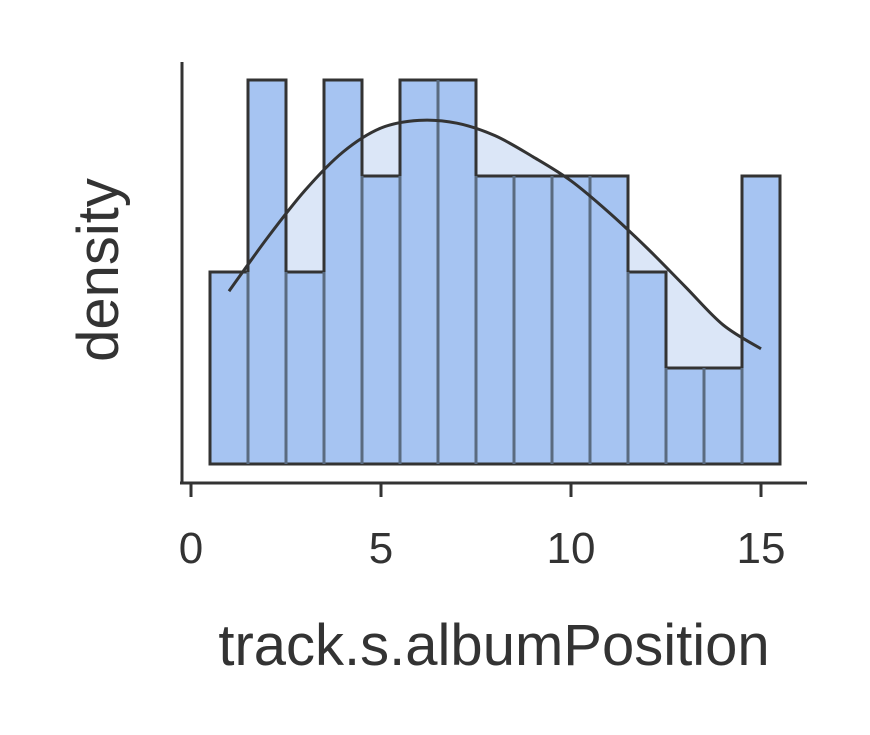 The height and width of the screenshot is (735, 870). What do you see at coordinates (571, 548) in the screenshot?
I see `x-tick-label: 10` at bounding box center [571, 548].